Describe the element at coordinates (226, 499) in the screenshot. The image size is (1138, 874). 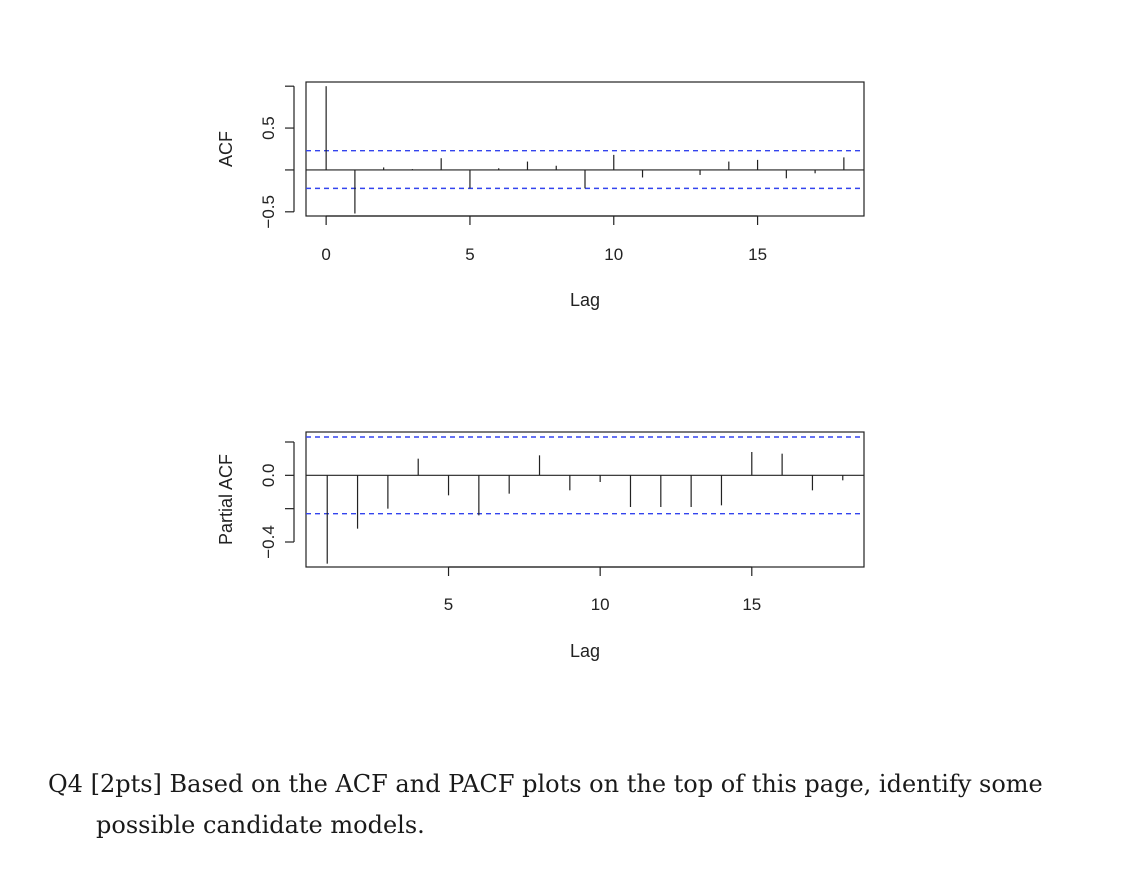
I see `pacf-y-axis-label: Partial ACF` at that location.